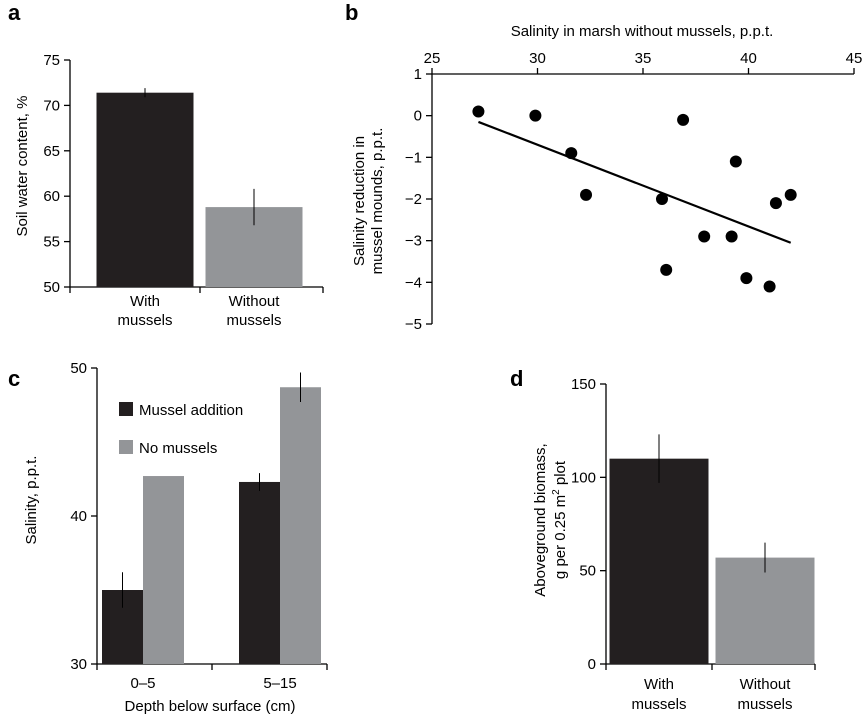 This screenshot has height=718, width=864. What do you see at coordinates (78, 516) in the screenshot?
I see `panel-c-ytick-label: 40` at bounding box center [78, 516].